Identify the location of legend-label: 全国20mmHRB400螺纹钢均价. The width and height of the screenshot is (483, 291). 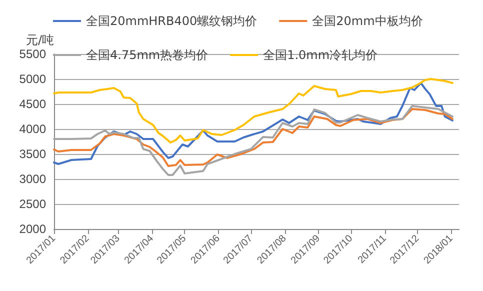
(172, 21).